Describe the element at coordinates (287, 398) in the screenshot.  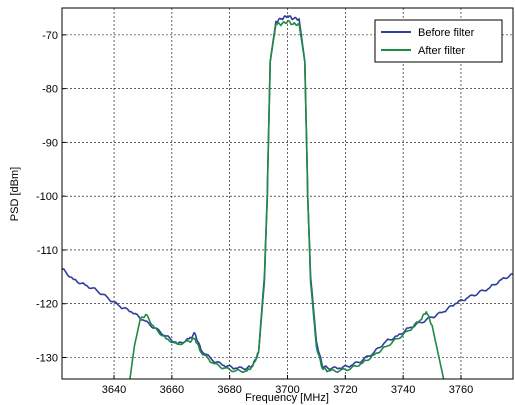
I see `x-axis-label: Frequency [MHz]` at that location.